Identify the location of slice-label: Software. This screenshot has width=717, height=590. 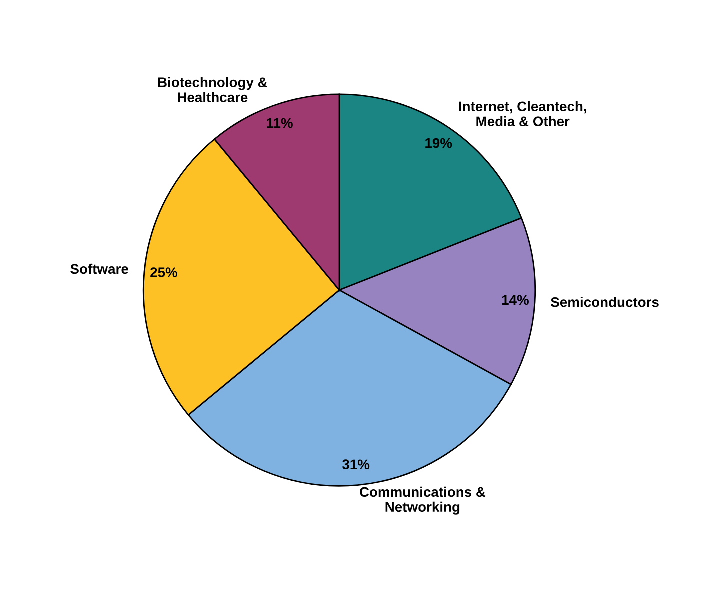
(99, 269).